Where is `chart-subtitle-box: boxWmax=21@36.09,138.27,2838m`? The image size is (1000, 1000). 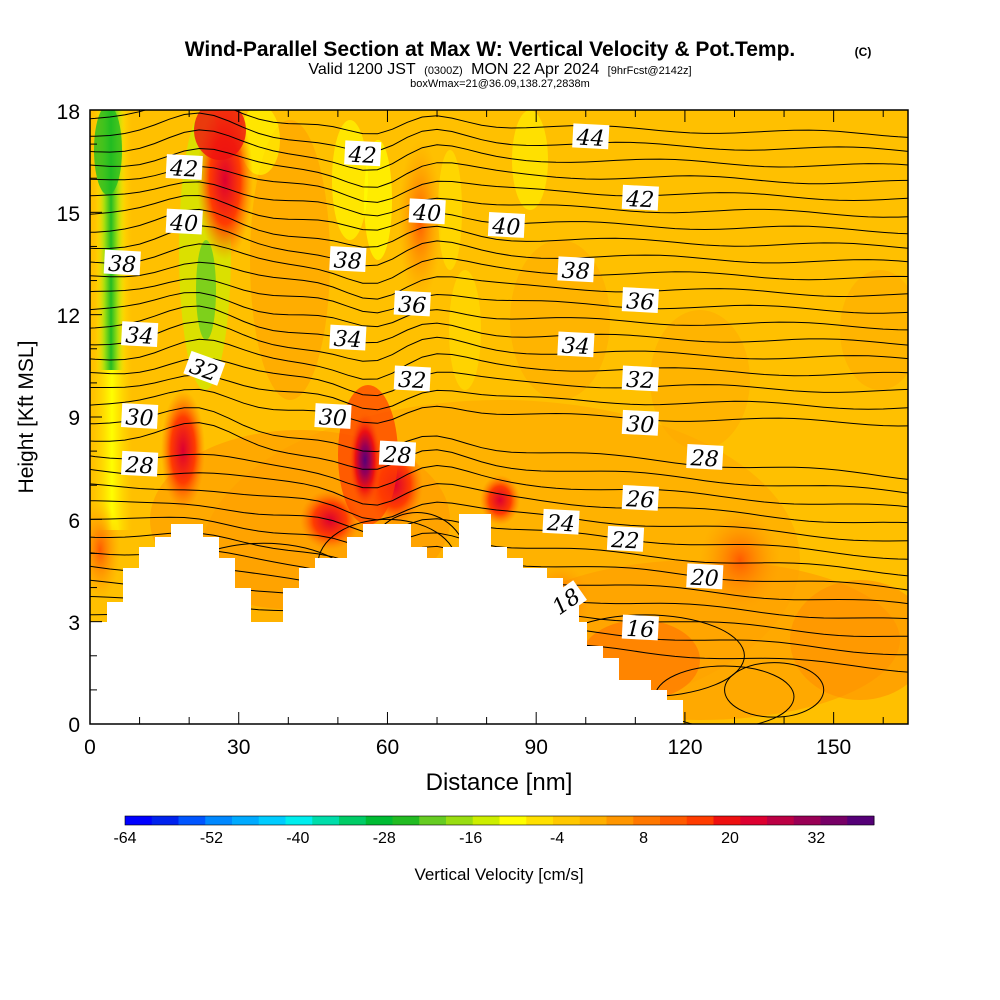 chart-subtitle-box: boxWmax=21@36.09,138.27,2838m is located at coordinates (500, 84).